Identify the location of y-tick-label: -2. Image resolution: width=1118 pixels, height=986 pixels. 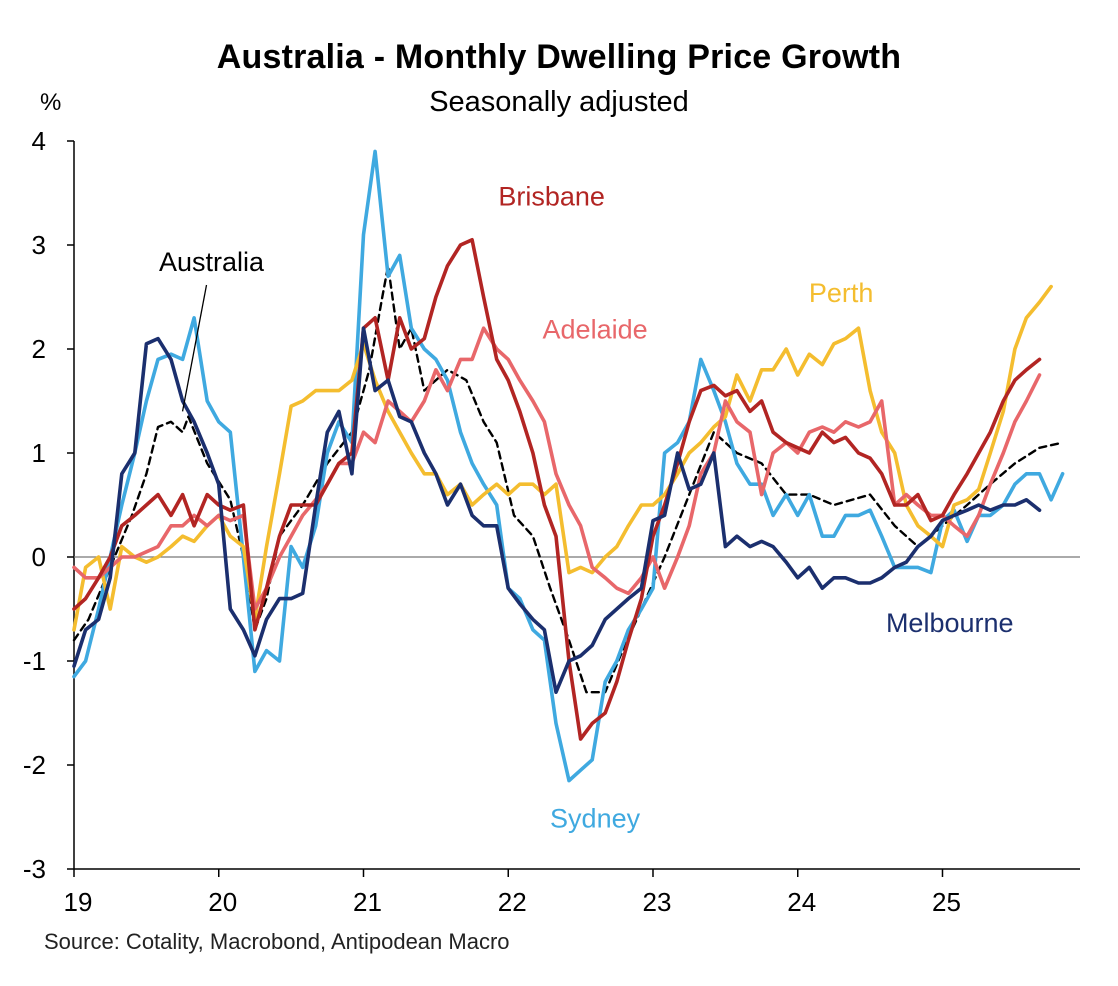
(34, 765).